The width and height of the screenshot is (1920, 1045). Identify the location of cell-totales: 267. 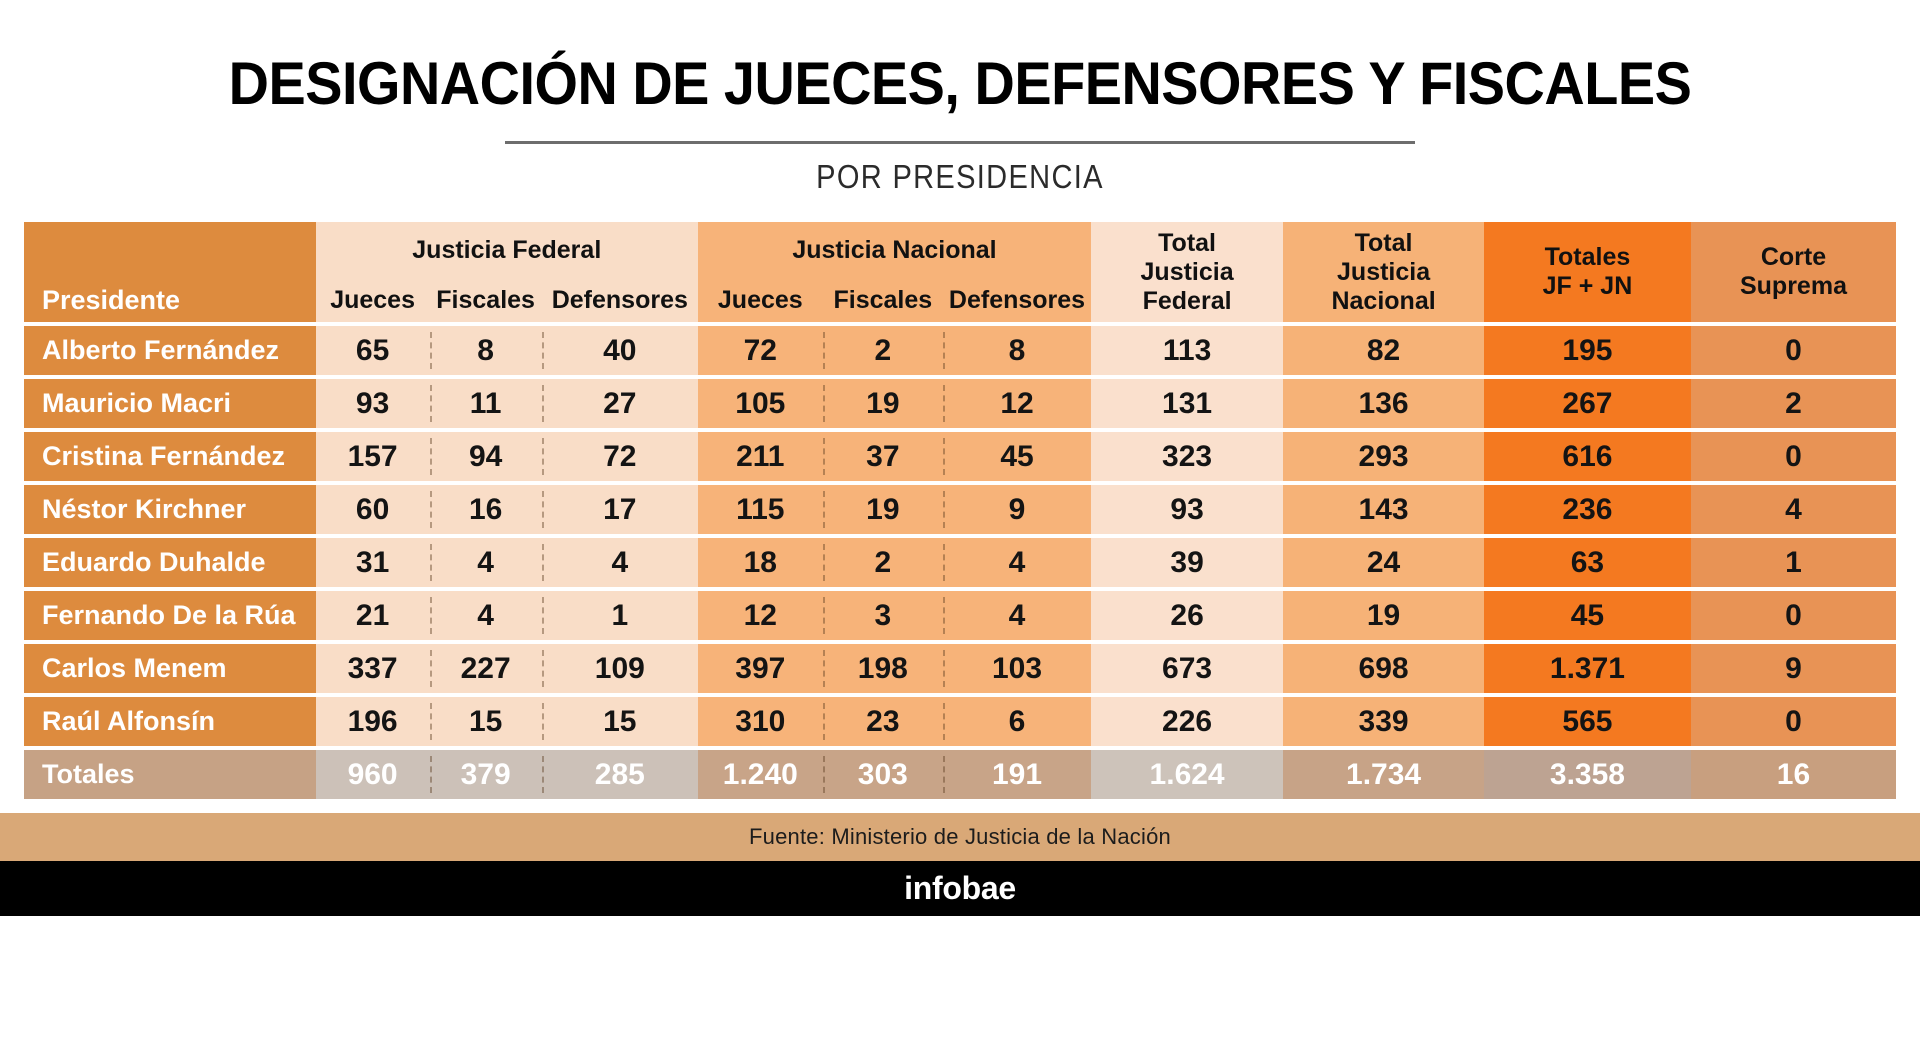
(1587, 403).